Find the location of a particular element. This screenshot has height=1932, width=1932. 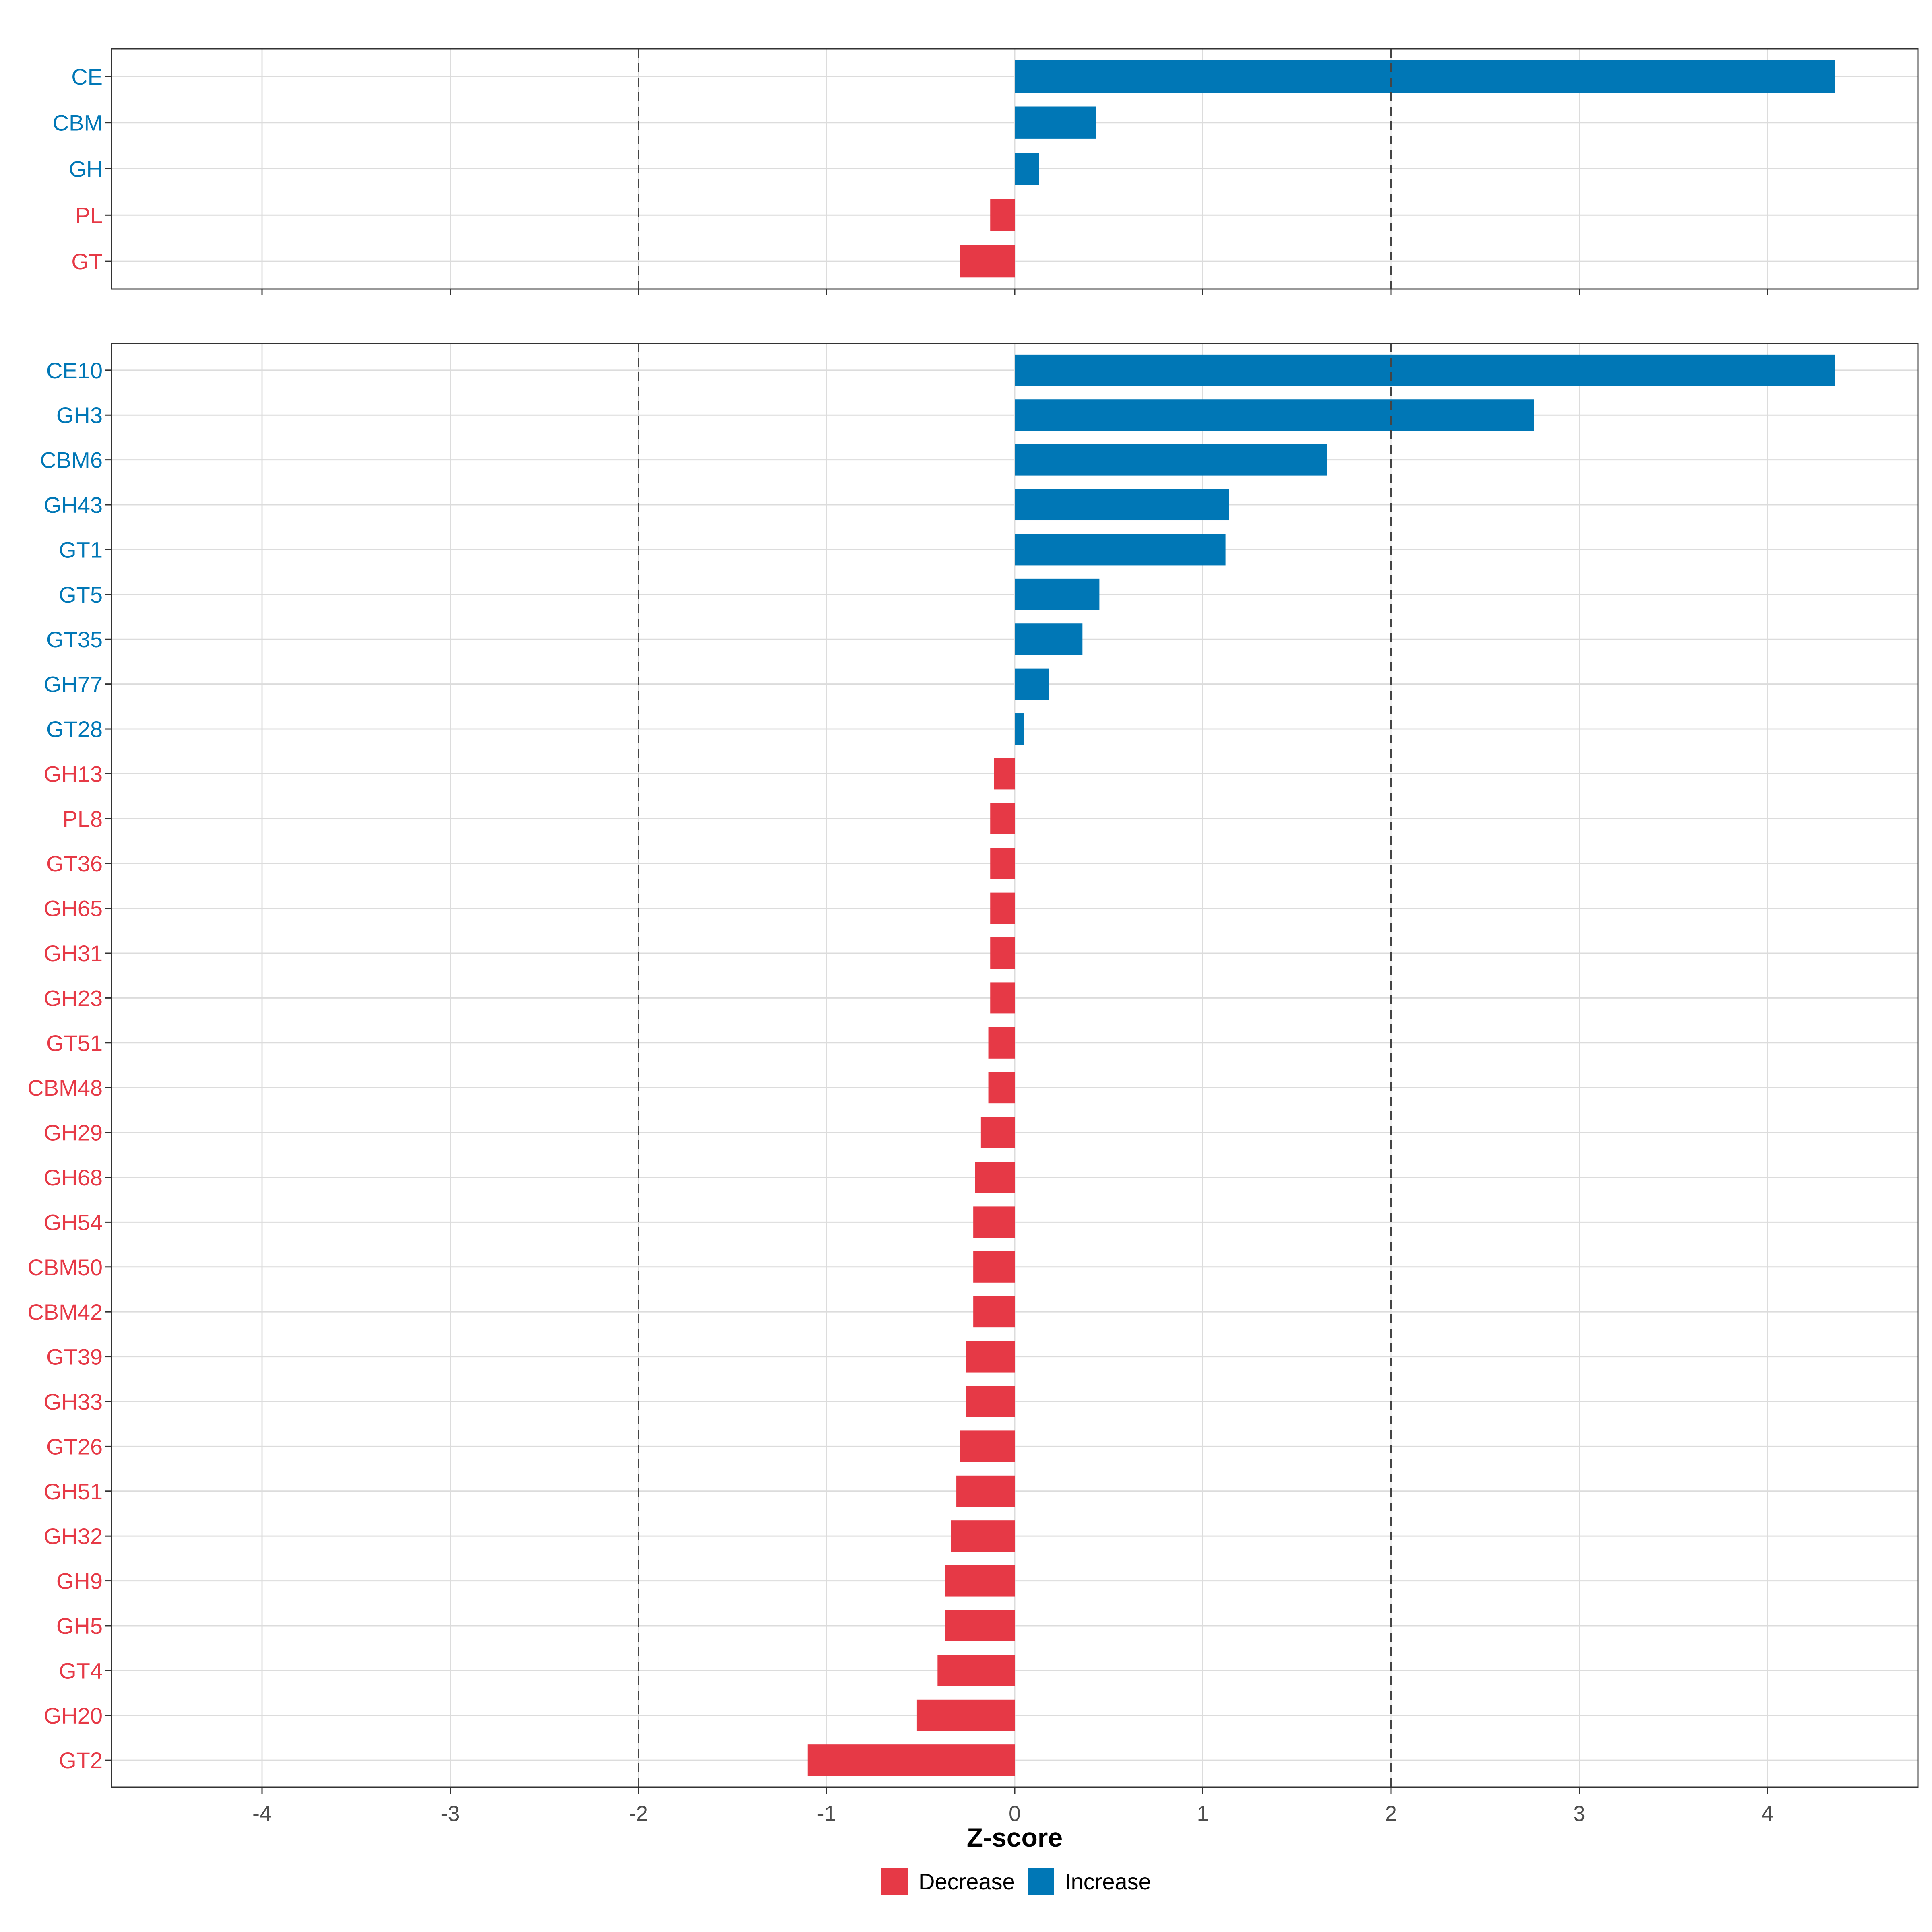

y-tick-label-gh31: GH31 is located at coordinates (73, 953).